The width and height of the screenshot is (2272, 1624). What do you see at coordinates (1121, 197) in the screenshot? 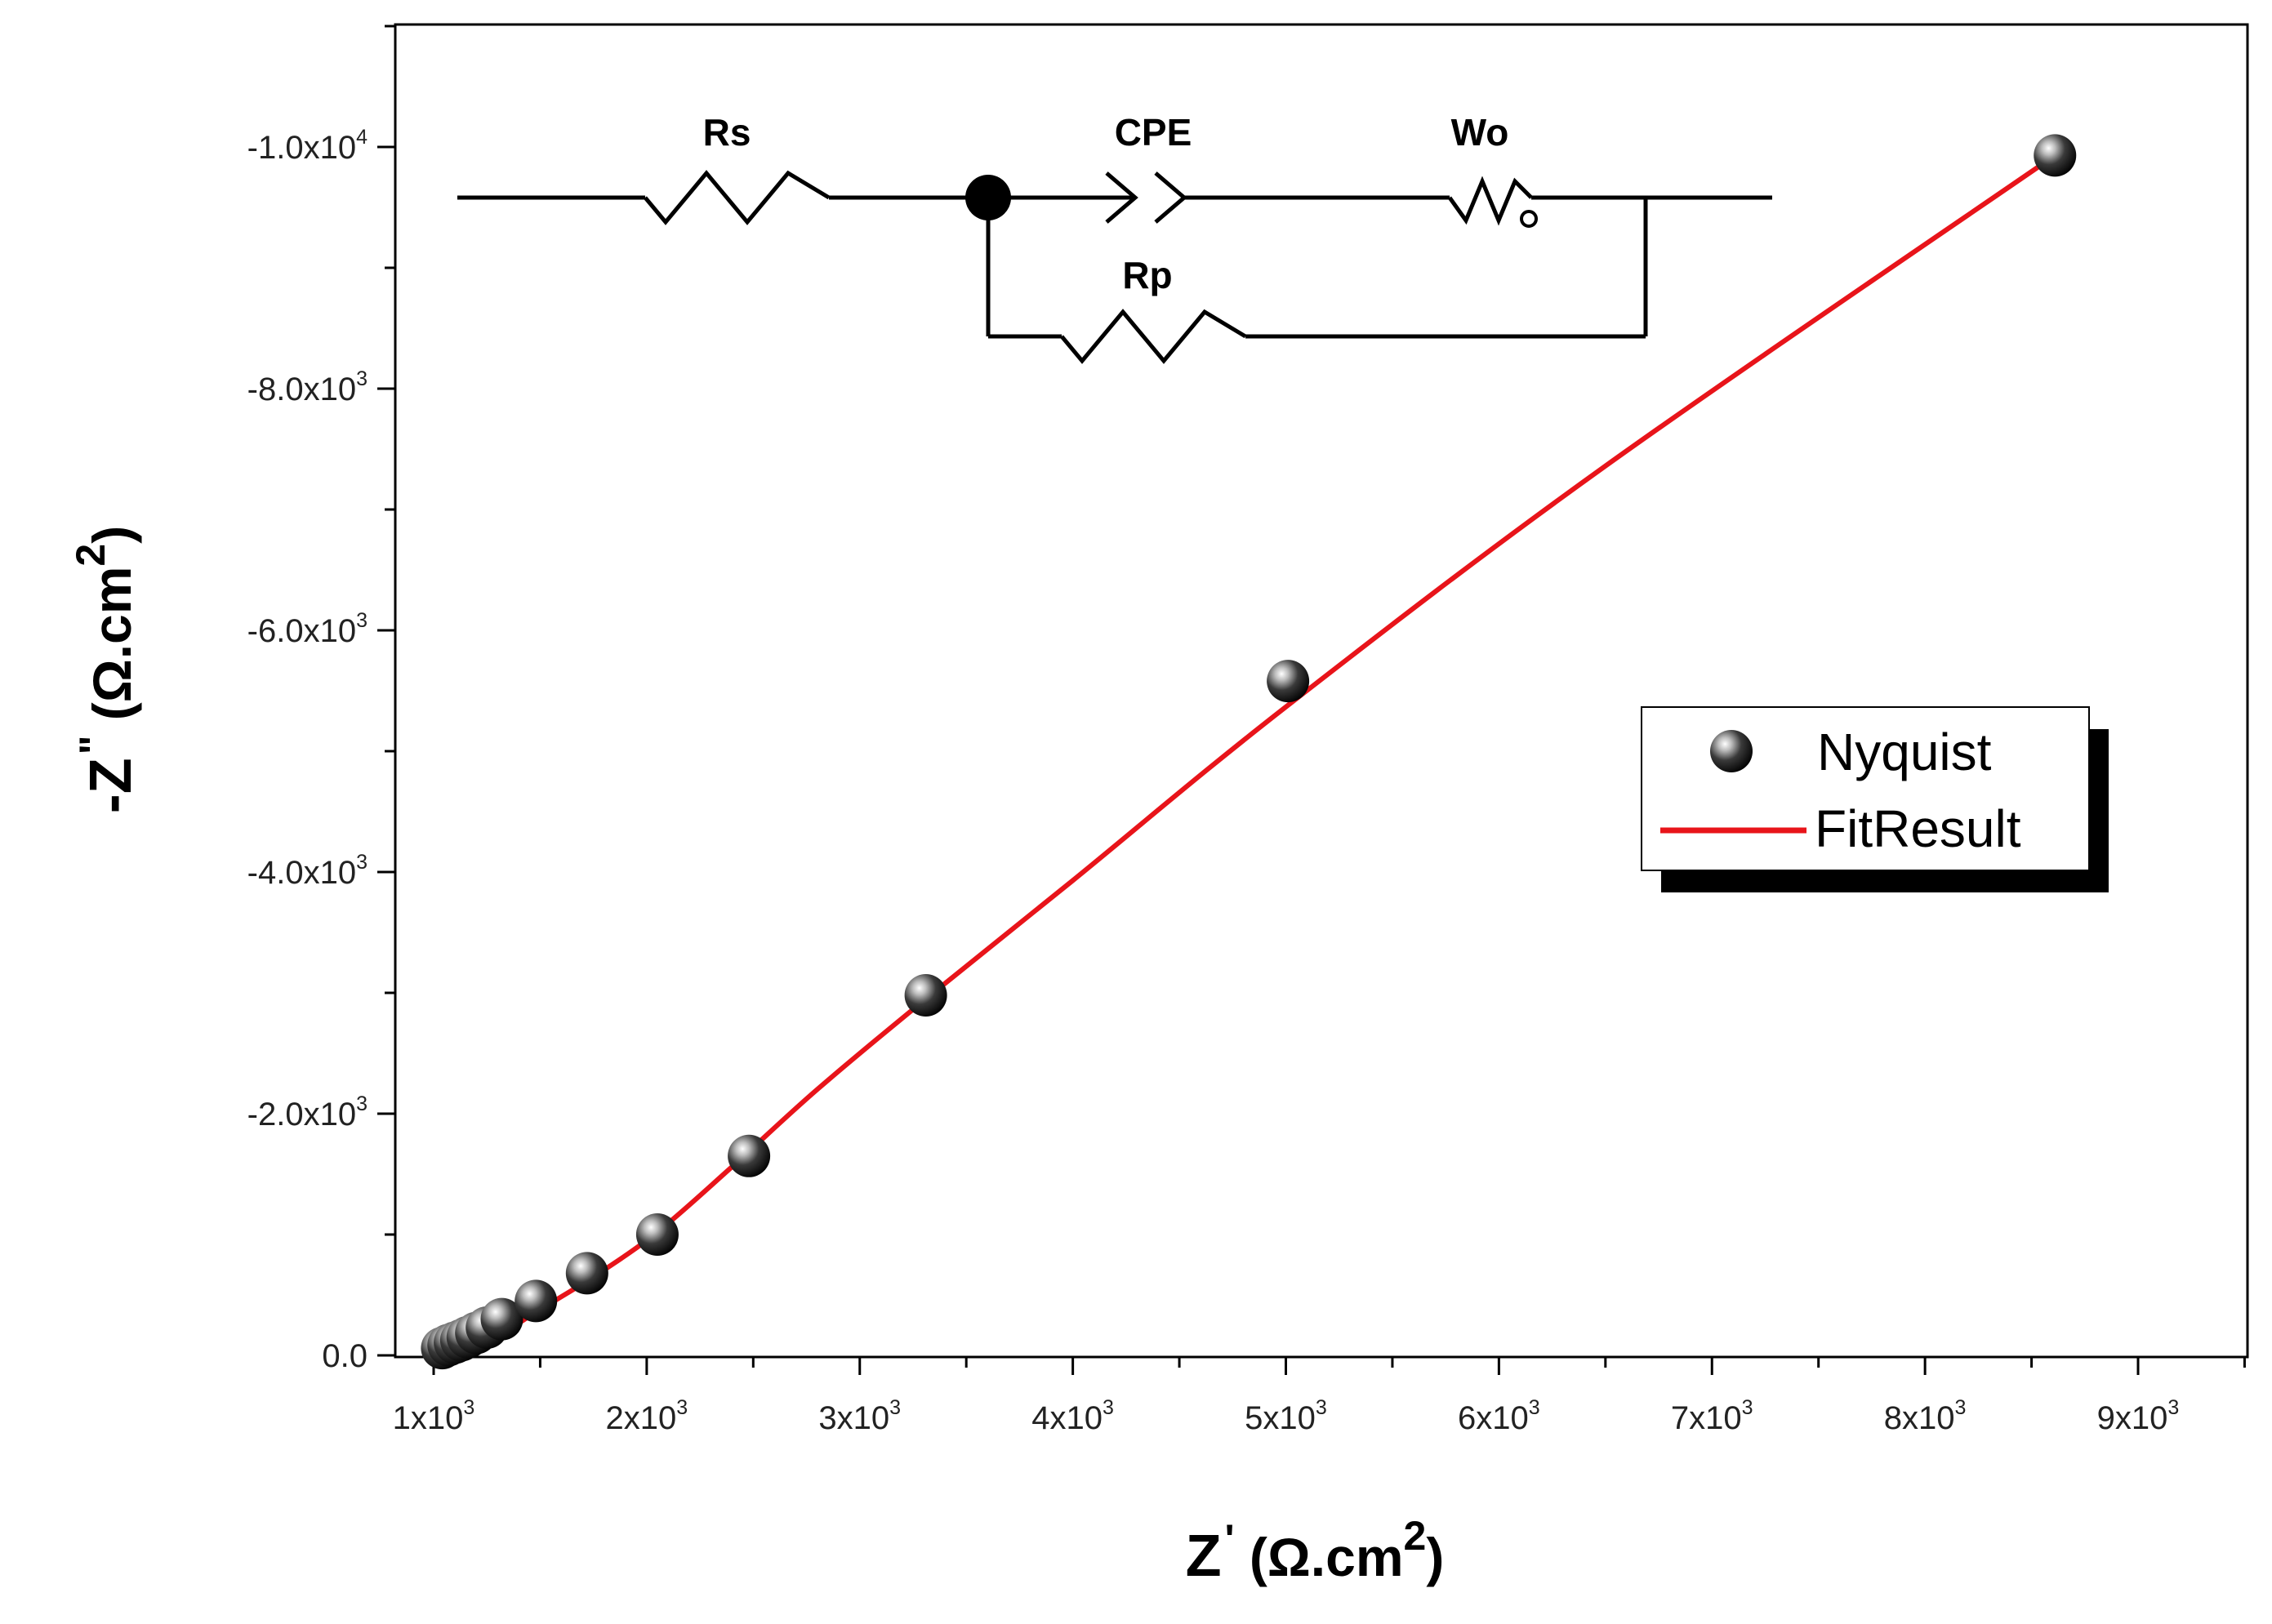
I see `cpe-element-symbol` at bounding box center [1121, 197].